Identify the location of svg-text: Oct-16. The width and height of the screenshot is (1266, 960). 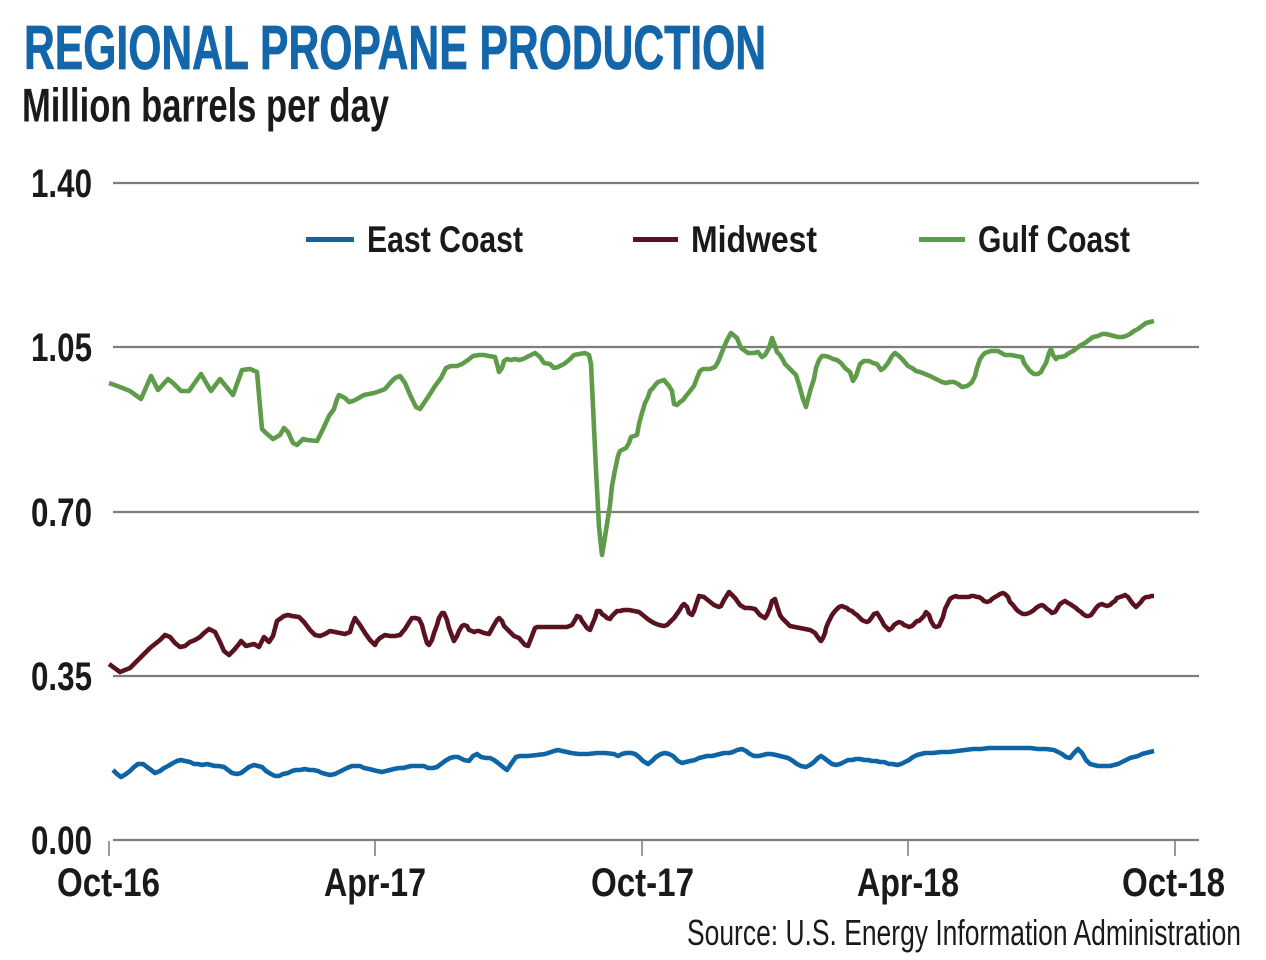
(108, 883).